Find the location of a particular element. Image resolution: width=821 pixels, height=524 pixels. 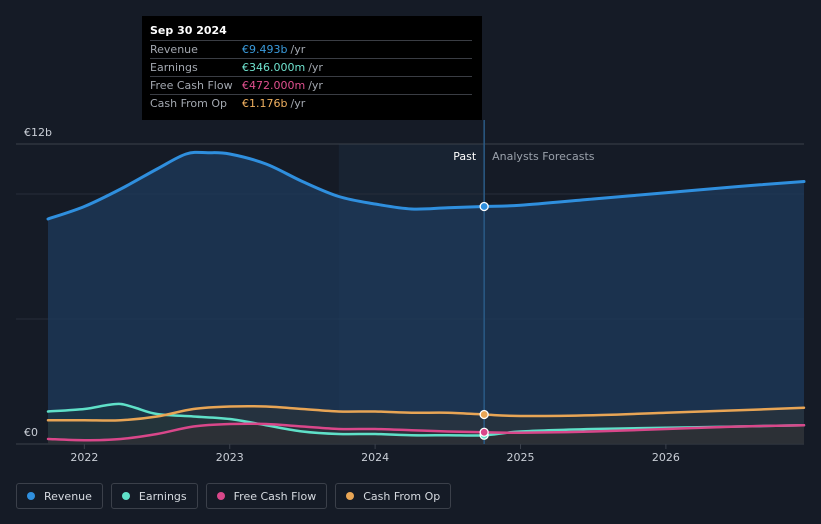

x-tick-label: 2023 is located at coordinates (230, 457).